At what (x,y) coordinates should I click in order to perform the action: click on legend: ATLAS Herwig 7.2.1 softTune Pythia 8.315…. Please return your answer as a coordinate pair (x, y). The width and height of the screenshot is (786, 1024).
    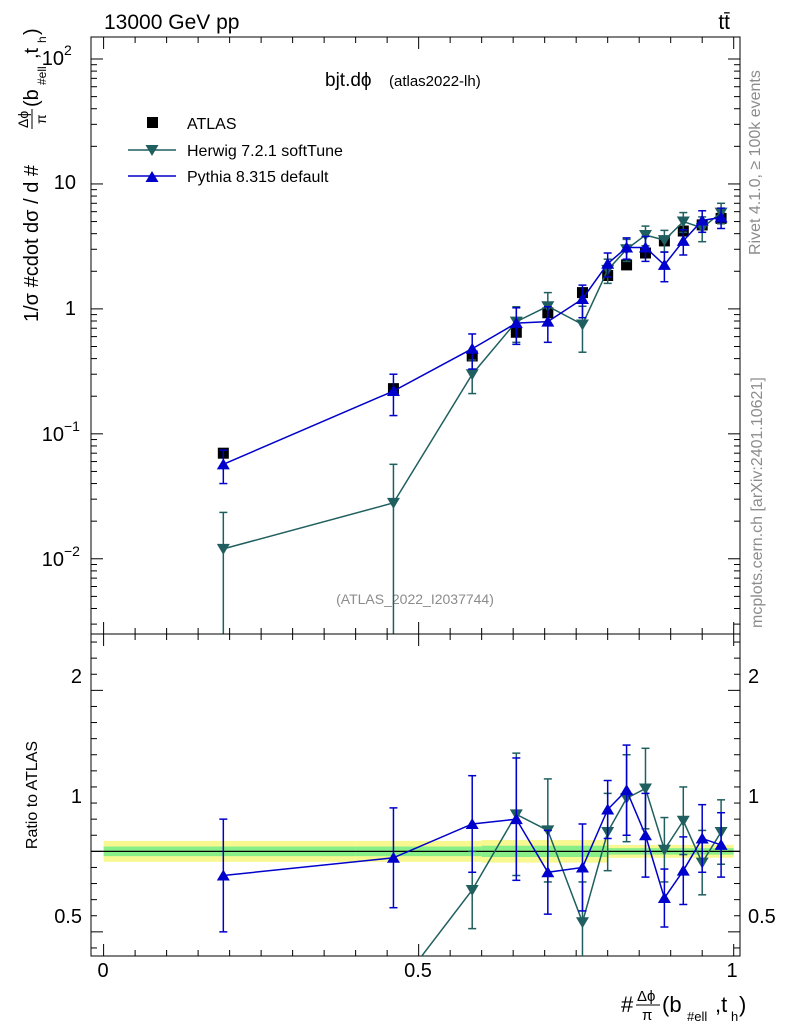
    Looking at the image, I should click on (235, 151).